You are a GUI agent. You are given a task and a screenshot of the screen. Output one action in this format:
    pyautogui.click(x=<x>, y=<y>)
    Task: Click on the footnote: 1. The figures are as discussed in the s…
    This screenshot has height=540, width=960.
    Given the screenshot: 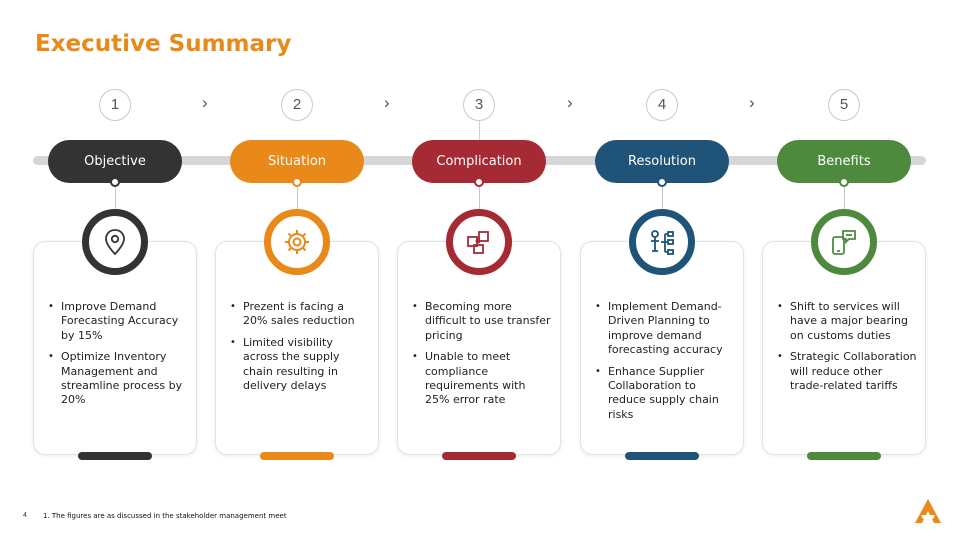 What is the action you would take?
    pyautogui.click(x=165, y=516)
    